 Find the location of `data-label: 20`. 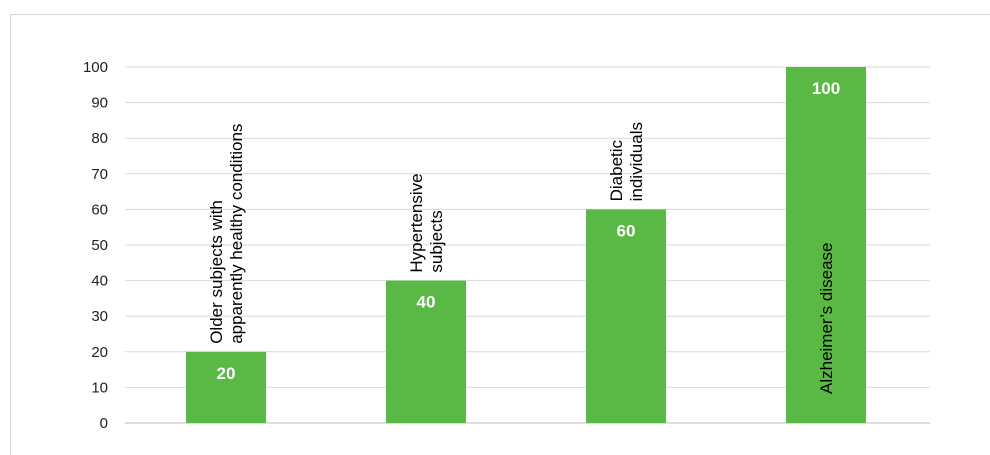

data-label: 20 is located at coordinates (226, 373).